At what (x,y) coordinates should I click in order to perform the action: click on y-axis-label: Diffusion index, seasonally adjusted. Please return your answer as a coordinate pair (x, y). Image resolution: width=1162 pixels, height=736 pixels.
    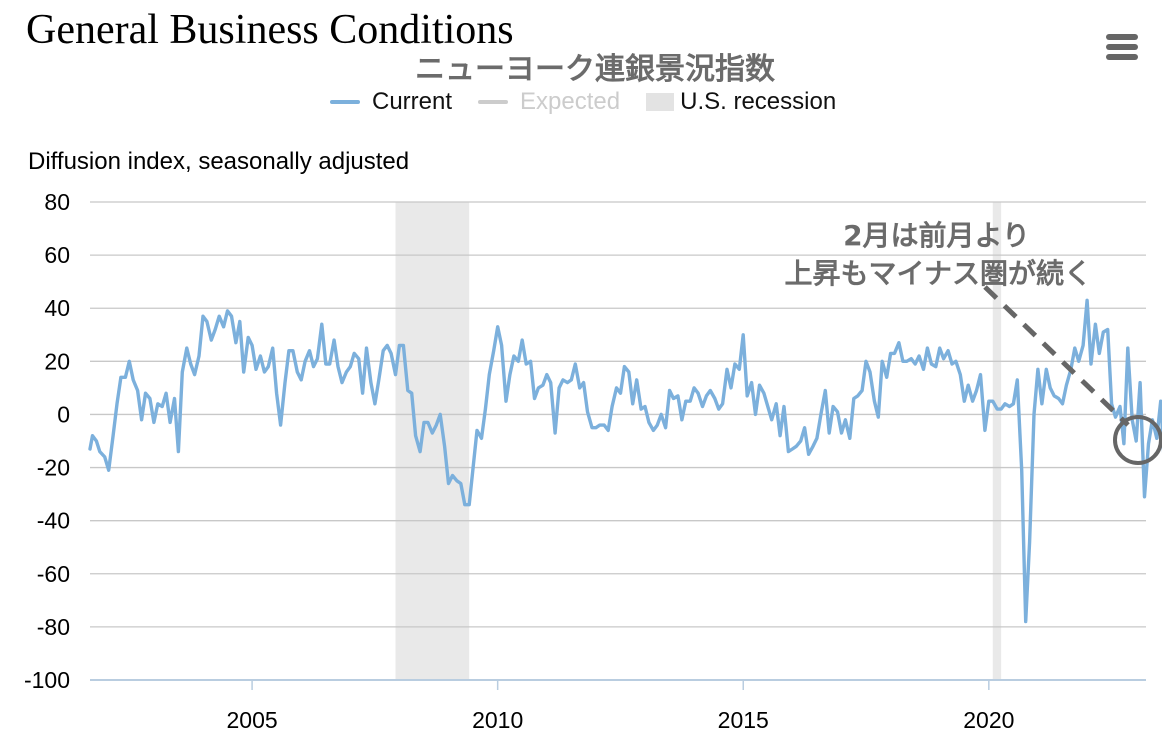
    Looking at the image, I should click on (219, 161).